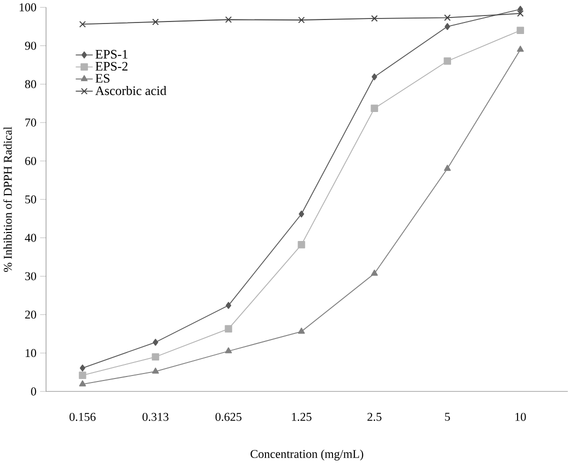 The height and width of the screenshot is (464, 568). I want to click on y-tick-label: 60, so click(30, 161).